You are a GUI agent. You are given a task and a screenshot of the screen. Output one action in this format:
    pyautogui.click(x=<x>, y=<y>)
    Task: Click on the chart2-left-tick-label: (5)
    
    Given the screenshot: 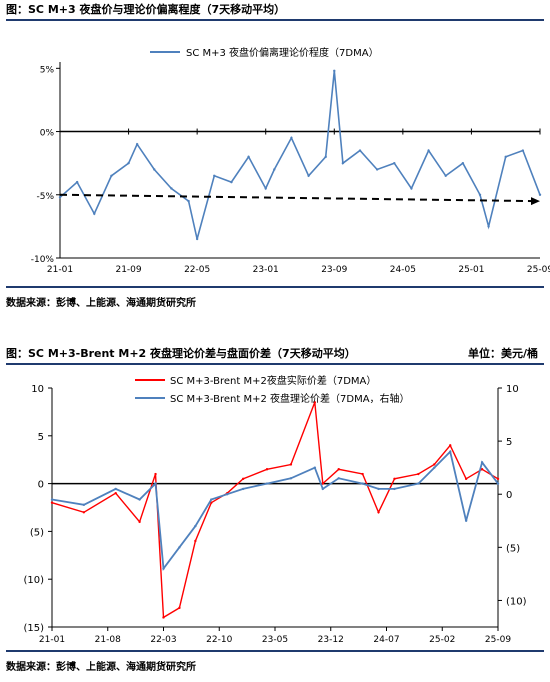 What is the action you would take?
    pyautogui.click(x=37, y=532)
    